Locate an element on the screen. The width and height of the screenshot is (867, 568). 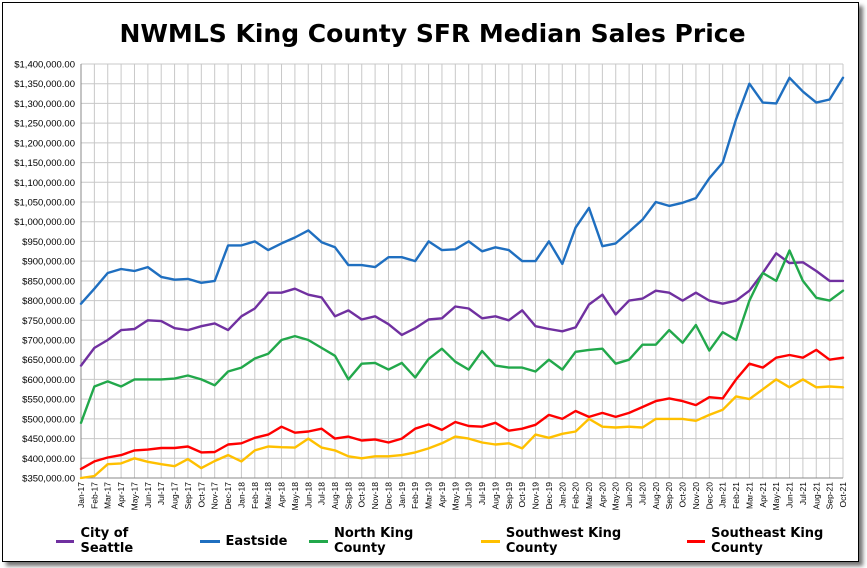
y-tick-label: $950,000.00 is located at coordinates (48, 242).